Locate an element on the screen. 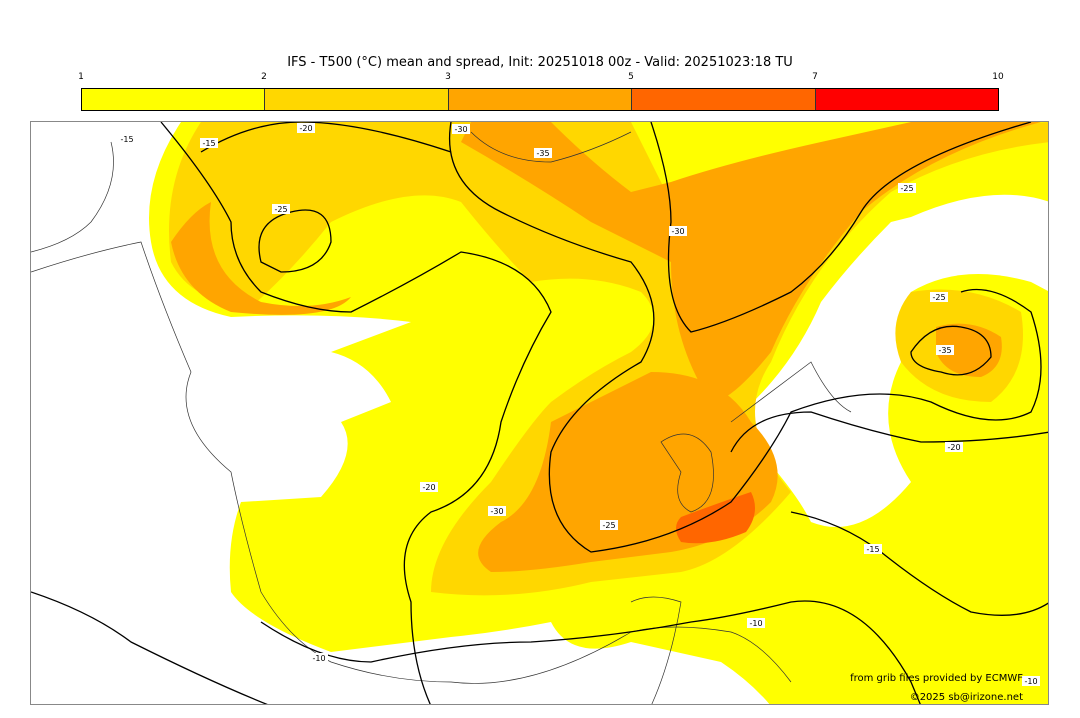 Image resolution: width=1080 pixels, height=718 pixels. legend-tick: 1 is located at coordinates (81, 77).